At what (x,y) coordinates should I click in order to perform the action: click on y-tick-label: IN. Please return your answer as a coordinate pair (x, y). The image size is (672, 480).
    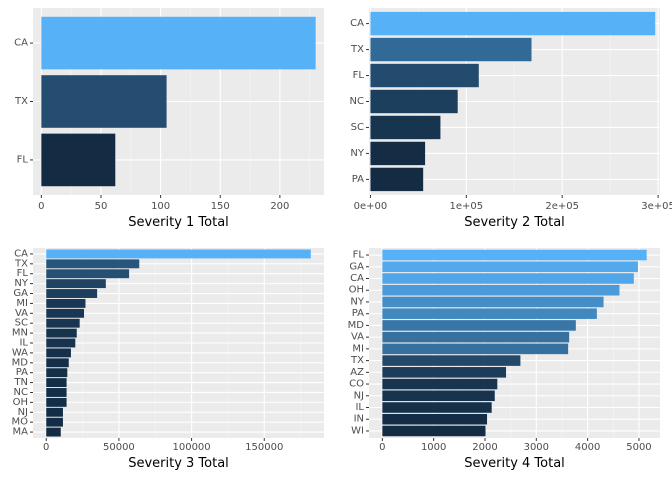
    Looking at the image, I should click on (359, 419).